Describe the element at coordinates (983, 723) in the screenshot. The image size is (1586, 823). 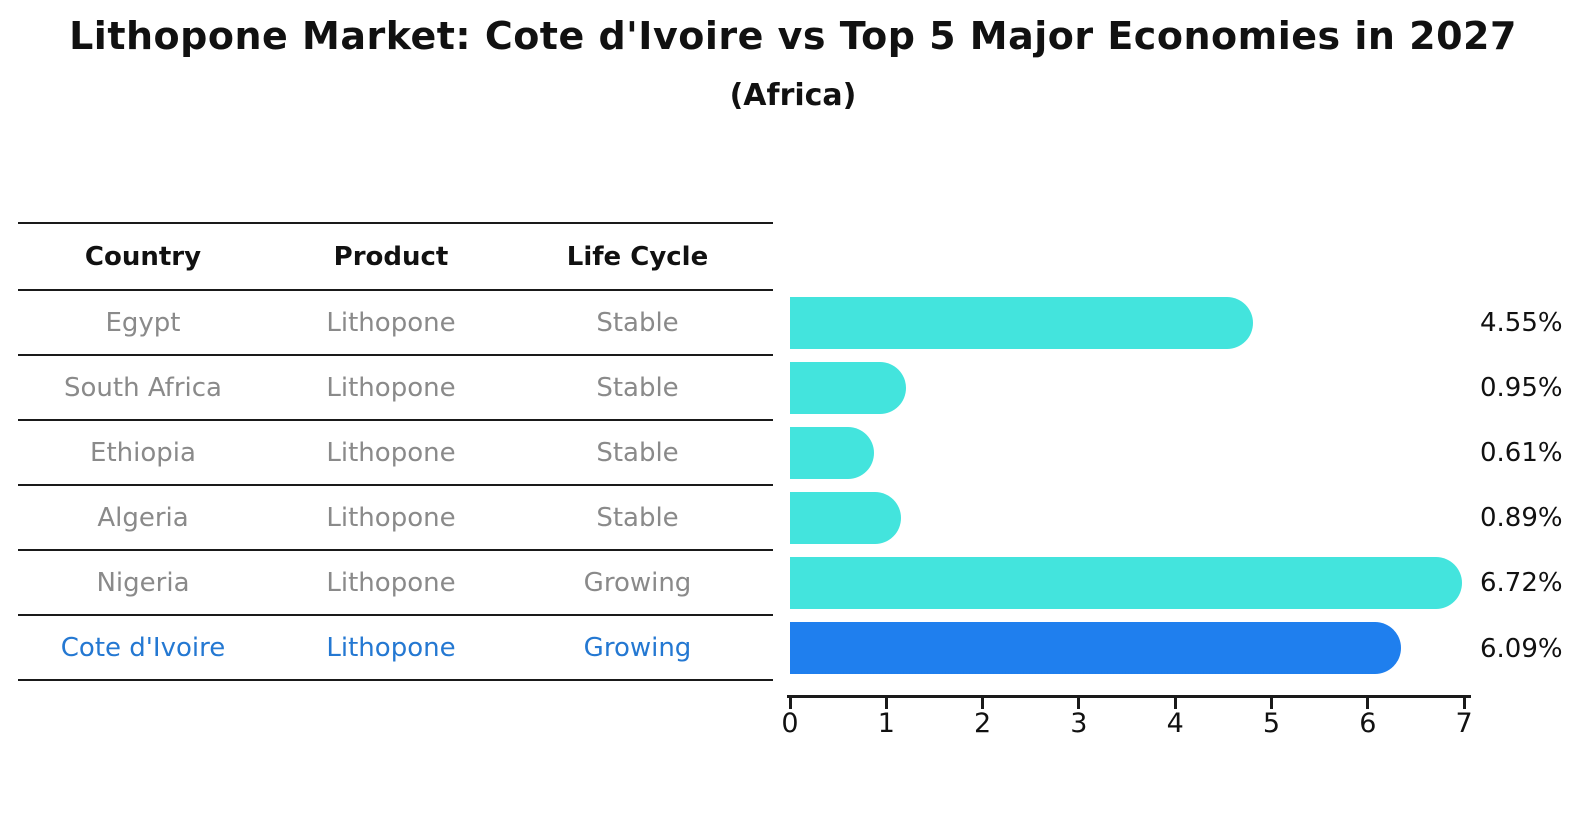
I see `x-axis-tick-label: 2` at that location.